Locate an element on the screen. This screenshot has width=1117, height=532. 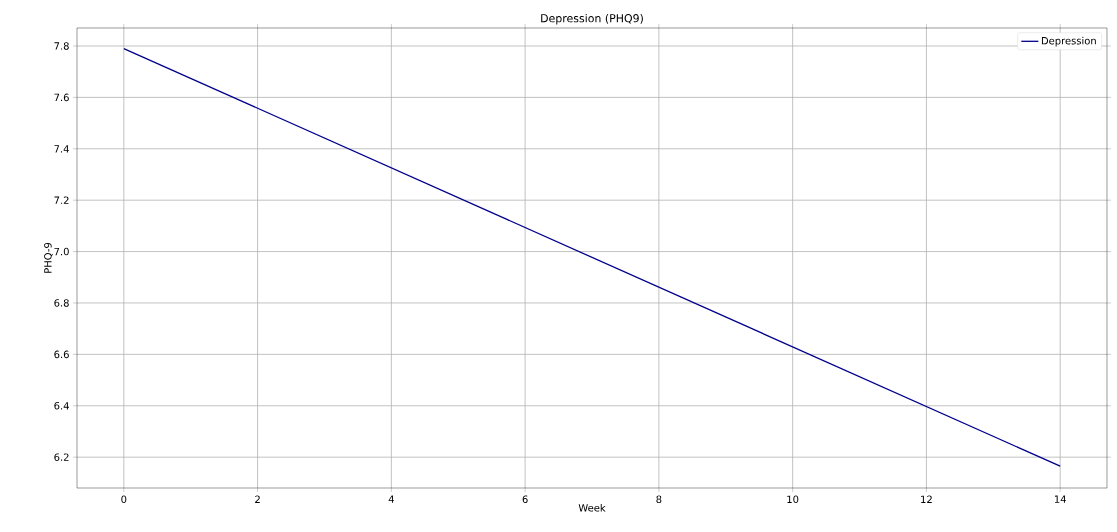
x-tick-label: 4 is located at coordinates (391, 499).